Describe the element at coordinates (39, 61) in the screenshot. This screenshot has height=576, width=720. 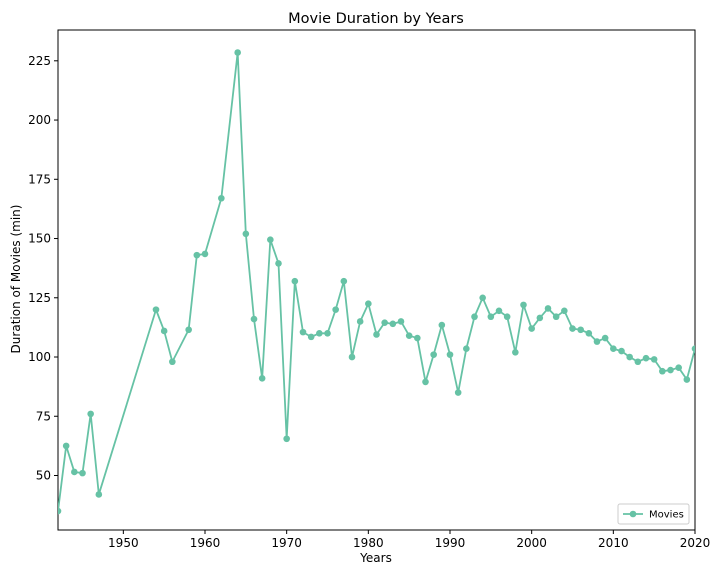
I see `y-tick-label: 225` at that location.